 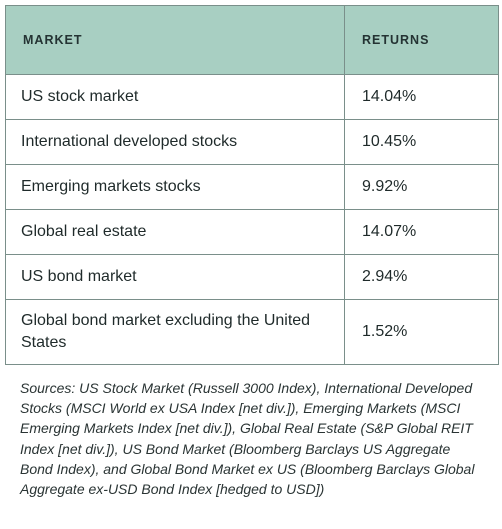 I want to click on table-row: US bond market 2.94%, so click(x=252, y=277).